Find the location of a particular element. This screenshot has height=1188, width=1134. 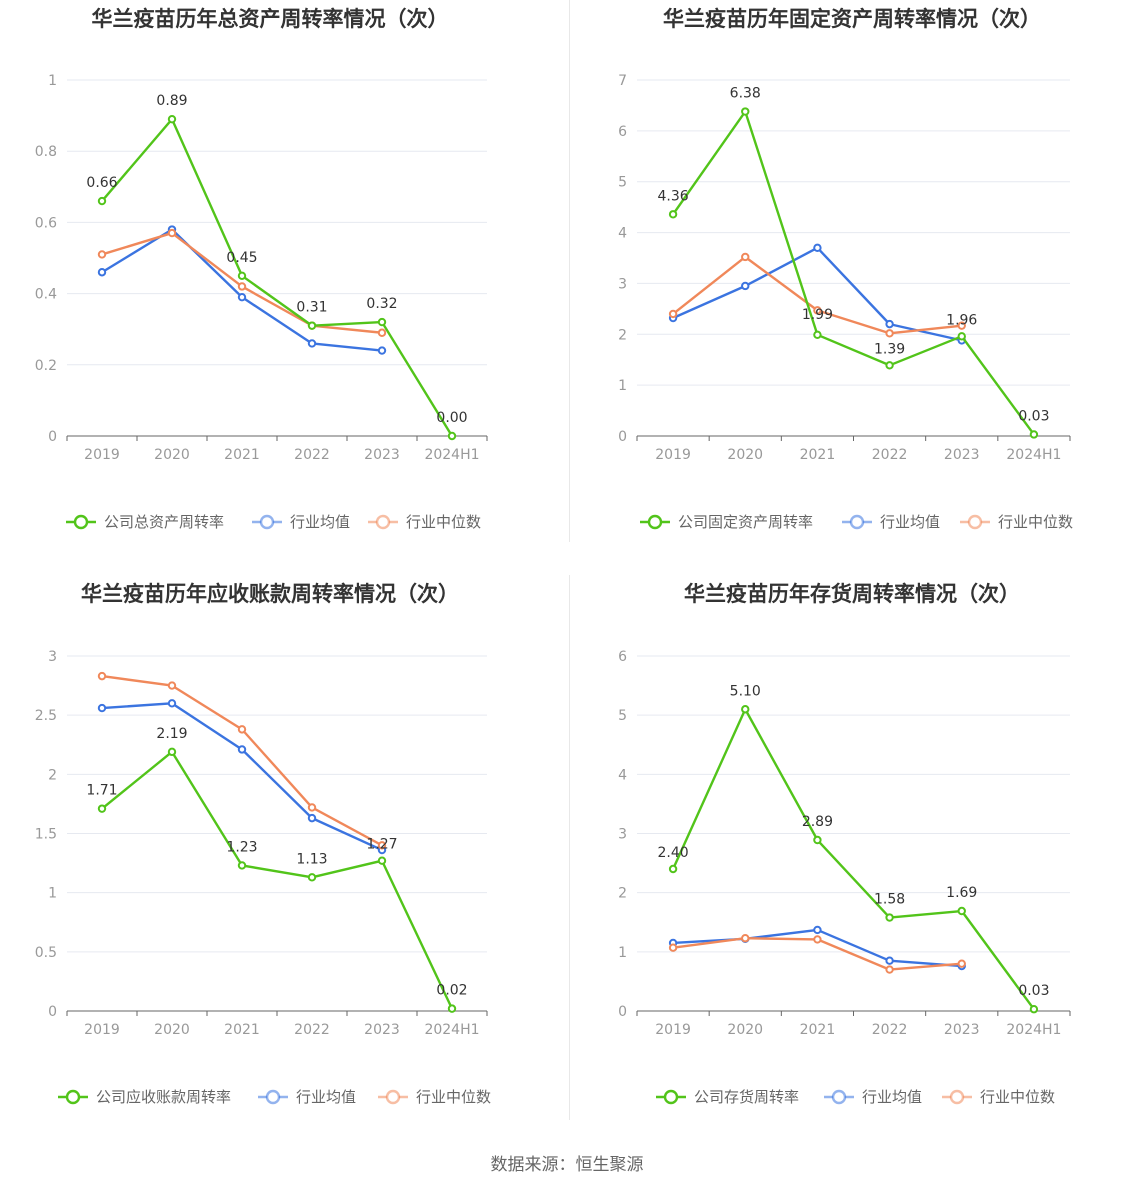

series-line-avg is located at coordinates (817, 294).